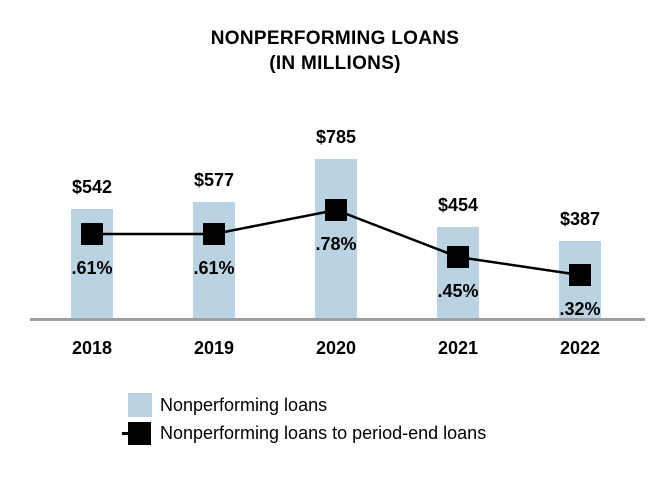 The width and height of the screenshot is (670, 480). I want to click on bar-value-label: $454, so click(458, 205).